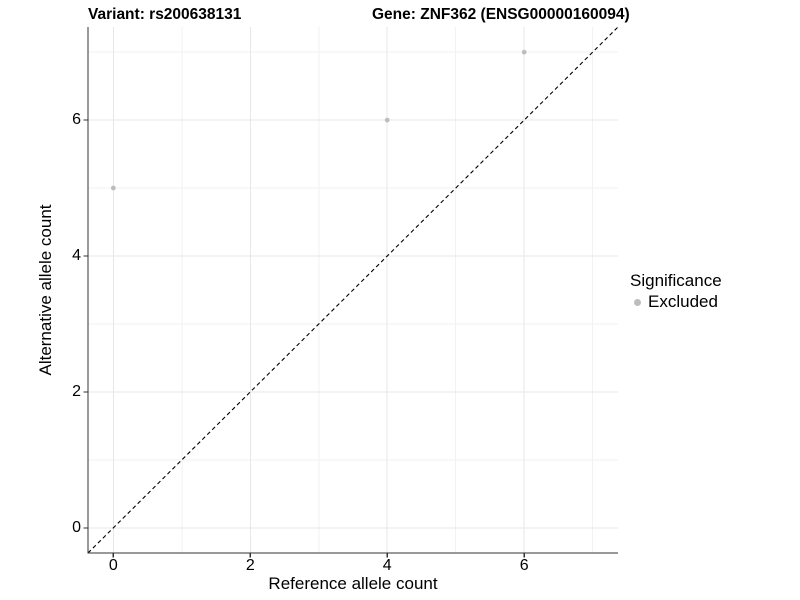  Describe the element at coordinates (501, 14) in the screenshot. I see `plot-title-gene: Gene: ZNF362 (ENSG00000160094)` at that location.